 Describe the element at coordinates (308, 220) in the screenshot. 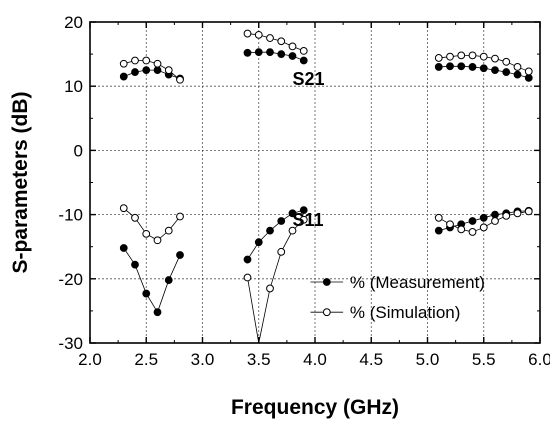

I see `annotation-s11: S11` at that location.